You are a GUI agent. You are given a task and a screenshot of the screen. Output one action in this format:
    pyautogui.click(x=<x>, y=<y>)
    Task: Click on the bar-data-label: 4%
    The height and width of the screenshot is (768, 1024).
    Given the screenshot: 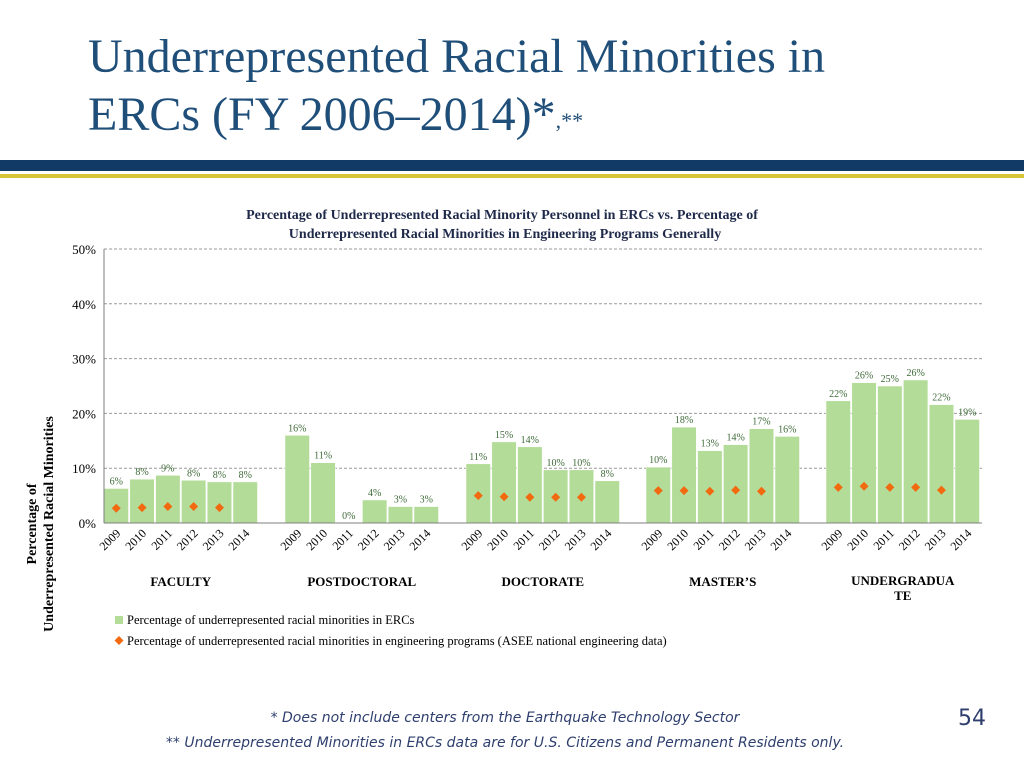 What is the action you would take?
    pyautogui.click(x=374, y=493)
    